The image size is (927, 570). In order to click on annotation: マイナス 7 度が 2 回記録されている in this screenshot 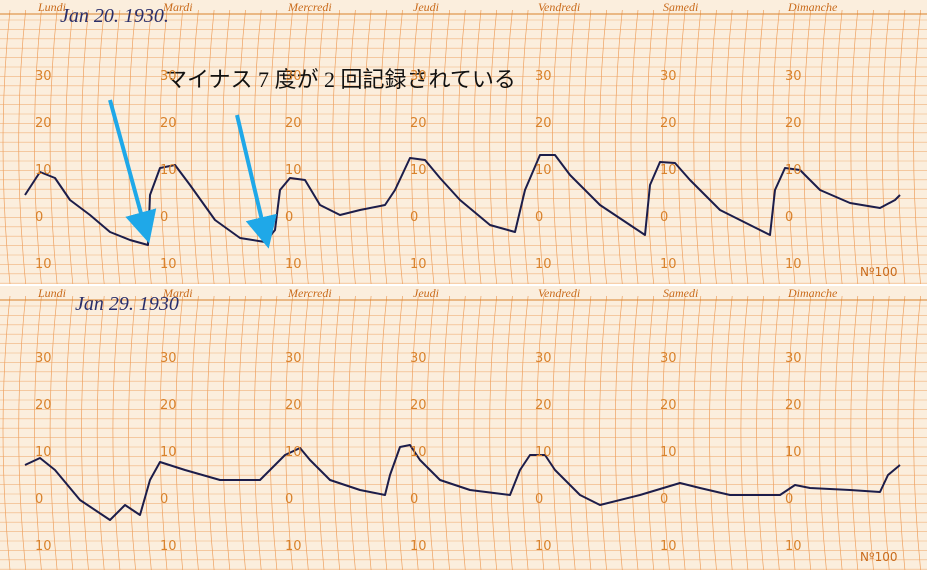, I will do `click(340, 79)`.